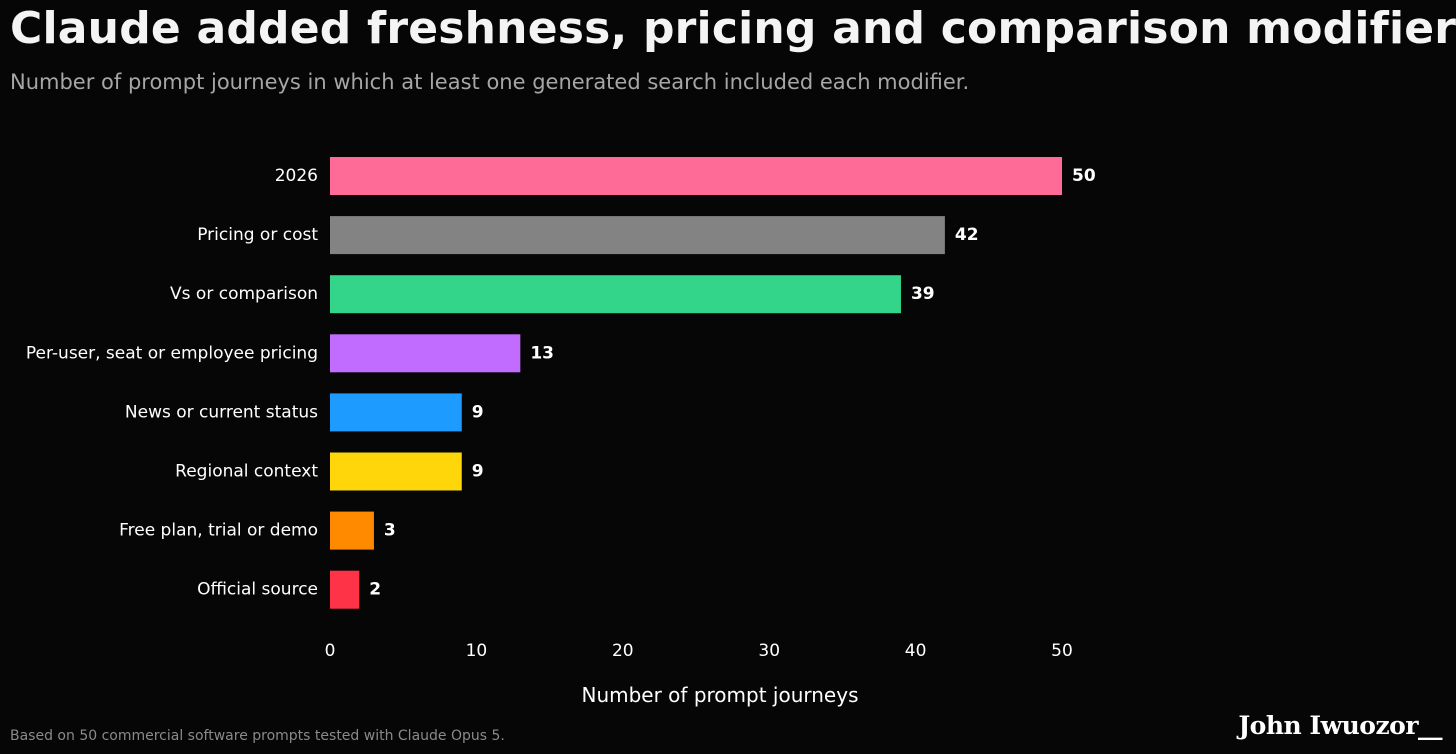 The height and width of the screenshot is (754, 1456). Describe the element at coordinates (172, 353) in the screenshot. I see `category-label: Per-user, seat or employee pricing` at that location.